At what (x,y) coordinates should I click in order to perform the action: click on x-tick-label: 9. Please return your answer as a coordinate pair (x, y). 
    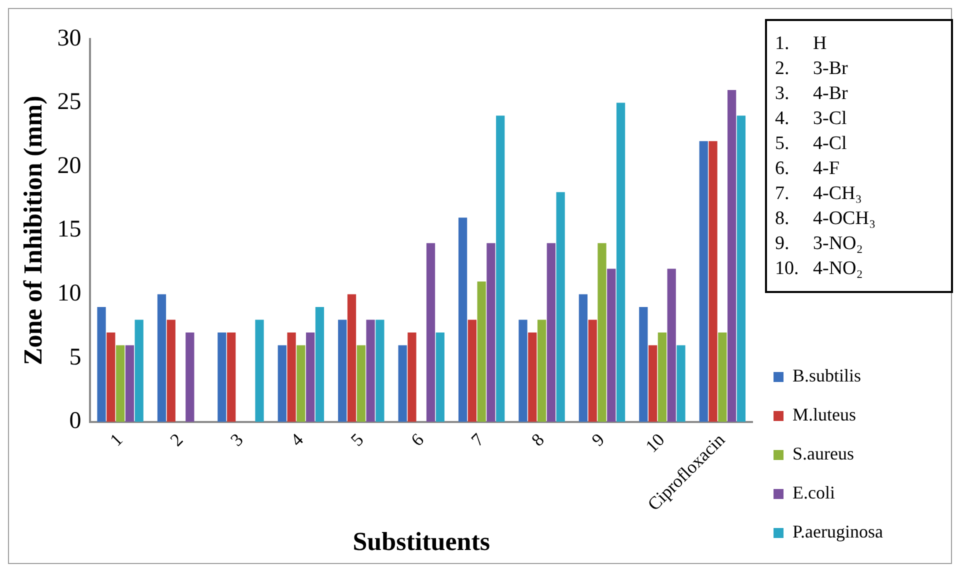
    Looking at the image, I should click on (598, 440).